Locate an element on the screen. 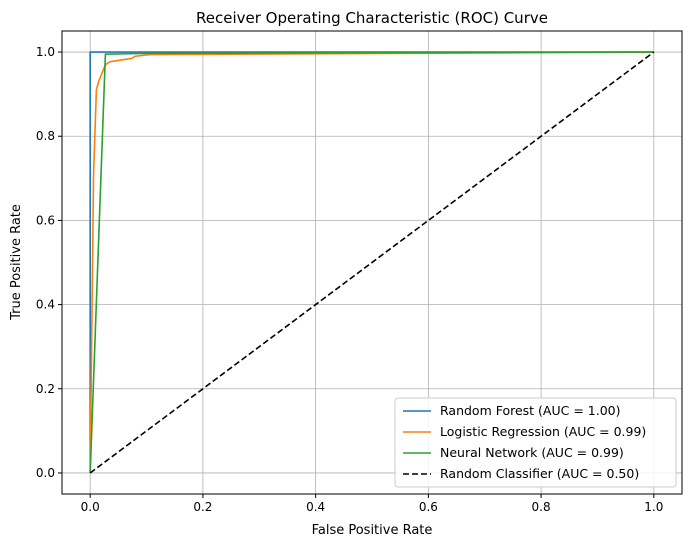 Image resolution: width=691 pixels, height=552 pixels. legend-label: Logistic Regression (AUC = 0.99) is located at coordinates (543, 431).